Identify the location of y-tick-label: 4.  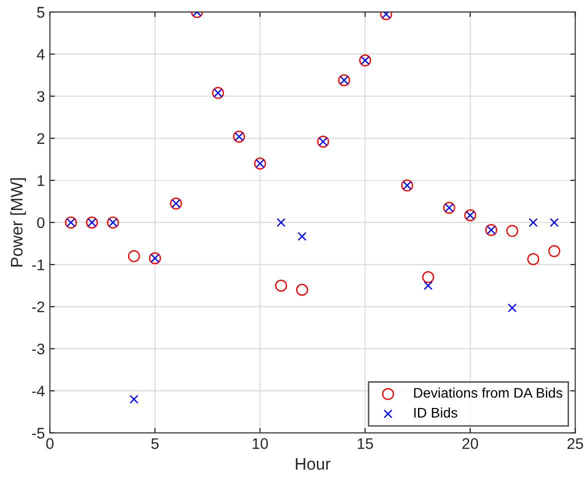
(40, 54).